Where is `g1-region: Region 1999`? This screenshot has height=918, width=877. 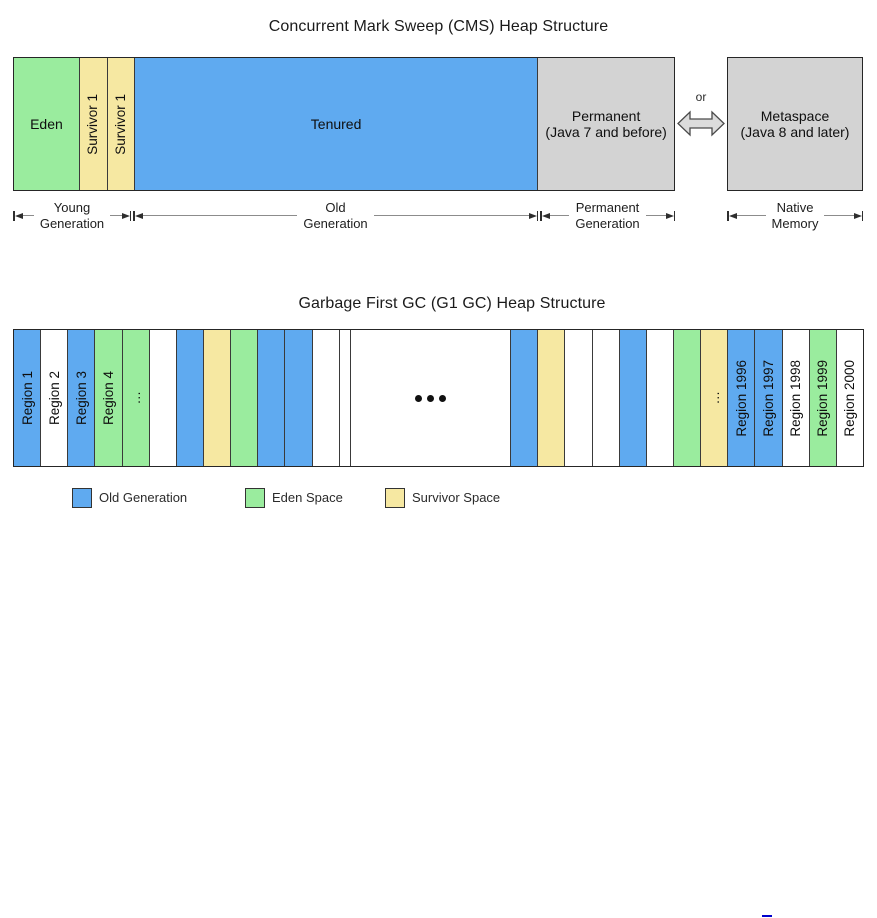
g1-region: Region 1999 is located at coordinates (823, 398).